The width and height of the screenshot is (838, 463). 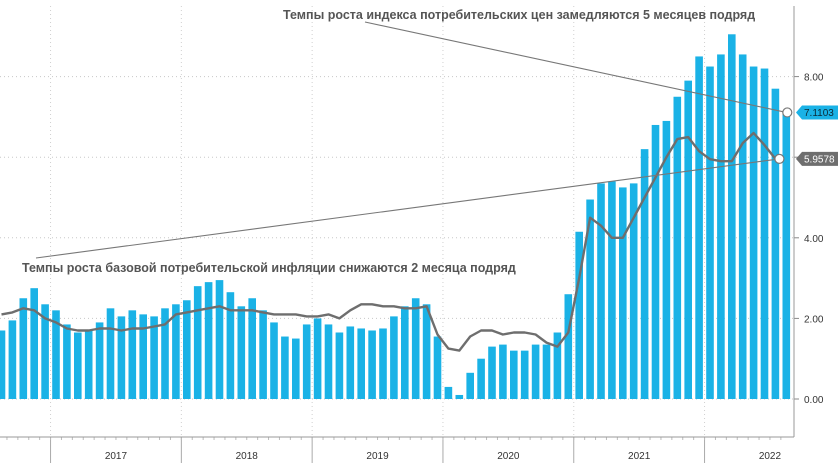 What do you see at coordinates (508, 456) in the screenshot?
I see `x-year-label: 2020` at bounding box center [508, 456].